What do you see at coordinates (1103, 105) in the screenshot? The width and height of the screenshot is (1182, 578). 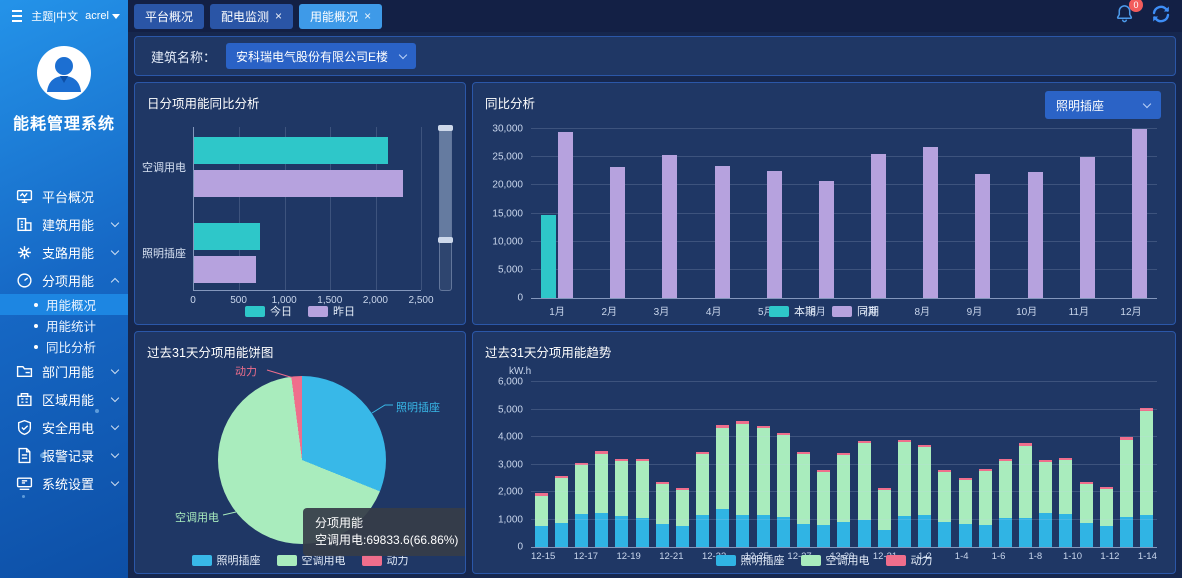 I see `category-select: 照明插座` at bounding box center [1103, 105].